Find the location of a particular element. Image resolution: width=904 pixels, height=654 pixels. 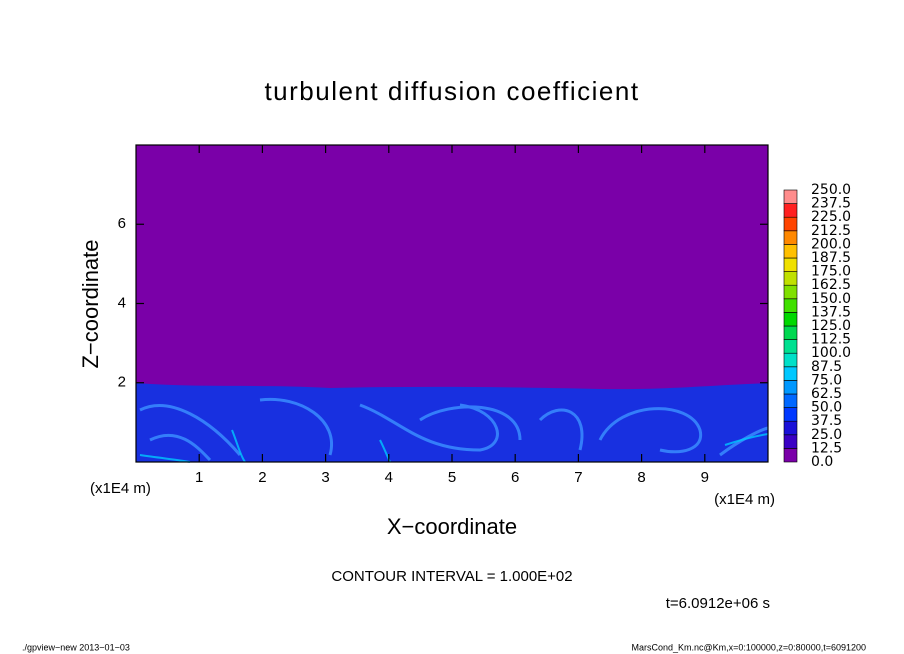

colorbar-label: 125.0 is located at coordinates (831, 326).